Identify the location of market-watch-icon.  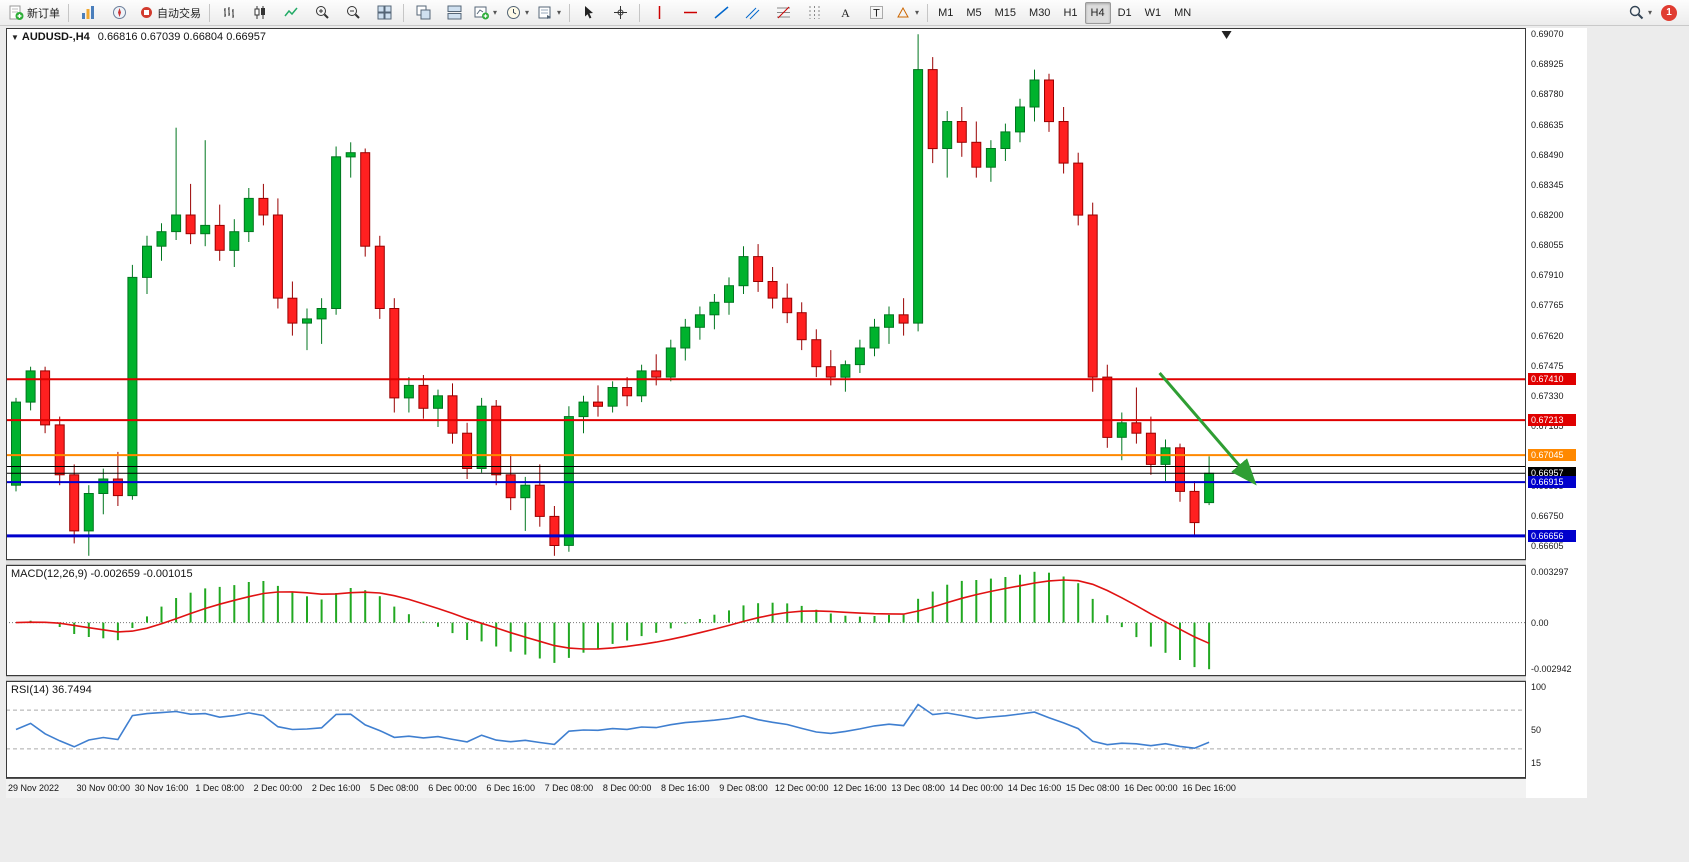
(87, 12).